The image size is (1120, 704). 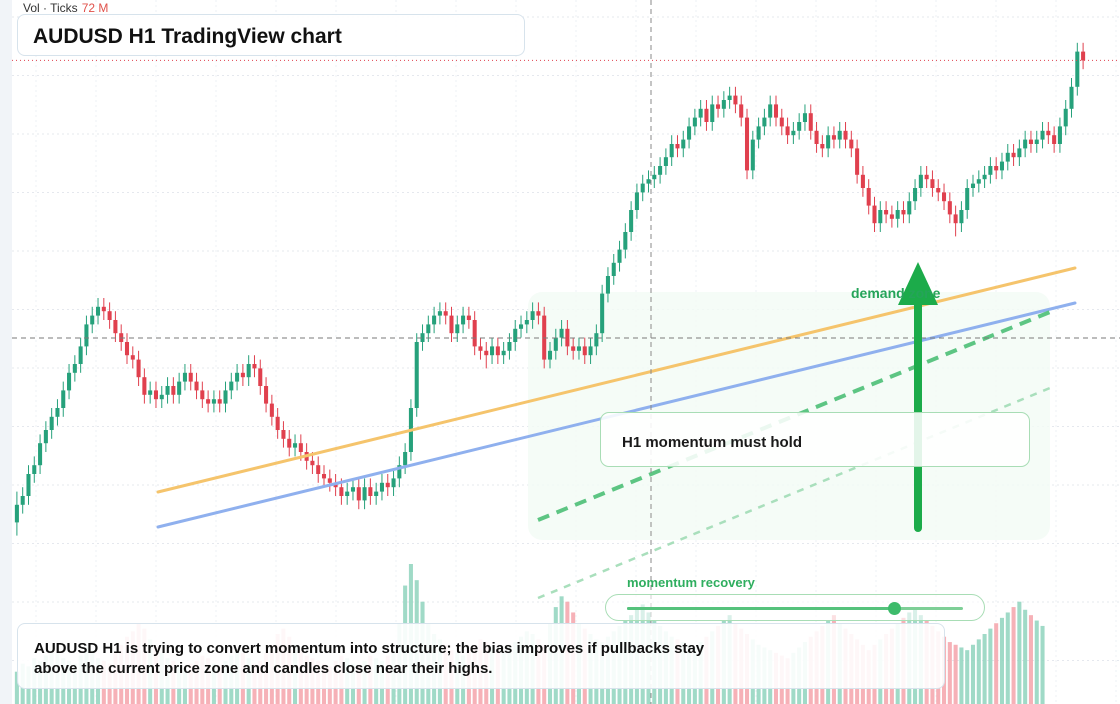 I want to click on demand-zone-label: demand zone, so click(x=896, y=293).